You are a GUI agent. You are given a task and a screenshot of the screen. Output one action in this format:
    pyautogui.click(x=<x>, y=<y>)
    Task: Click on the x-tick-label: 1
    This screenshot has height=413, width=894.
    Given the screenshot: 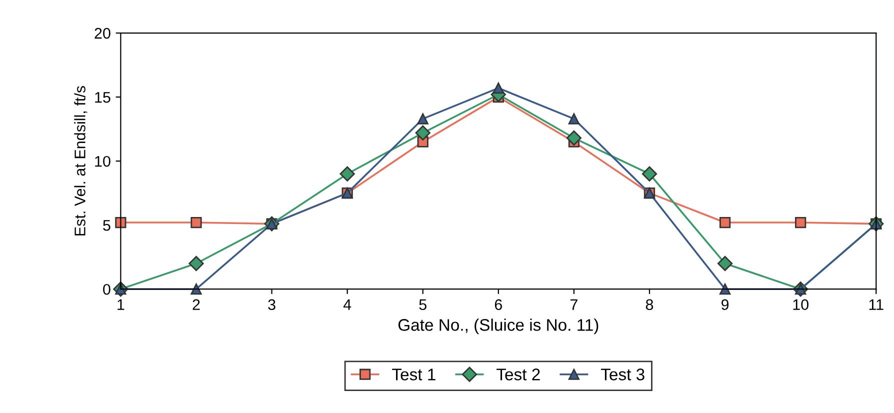 What is the action you would take?
    pyautogui.click(x=121, y=304)
    